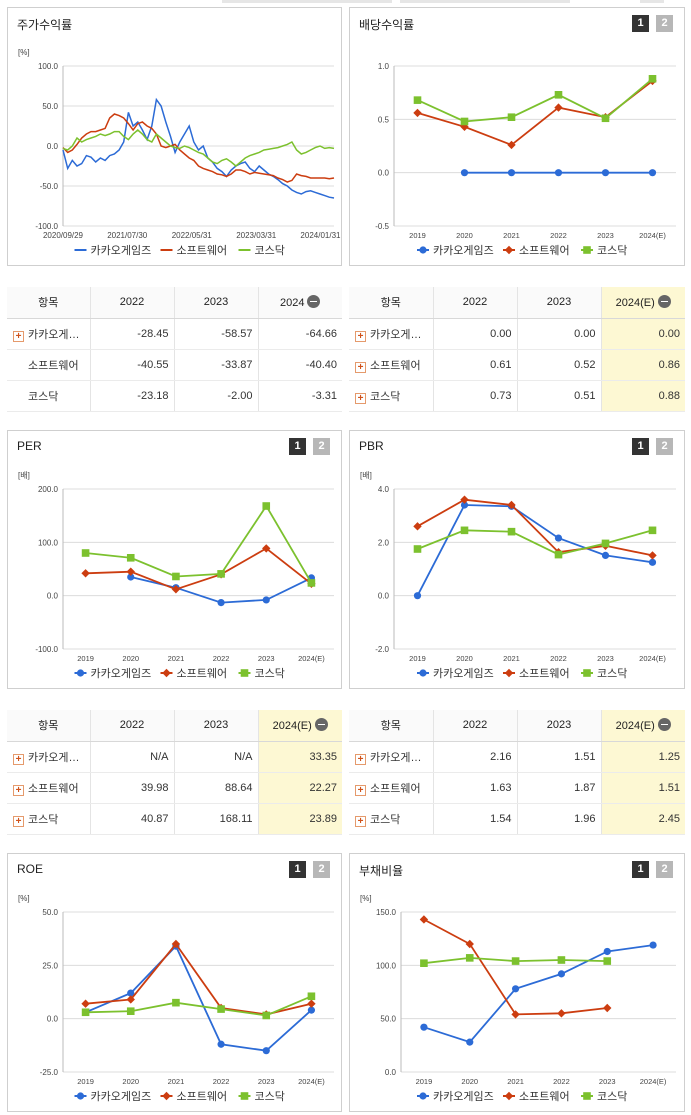  What do you see at coordinates (215, 365) in the screenshot?
I see `cell: -33.87` at bounding box center [215, 365].